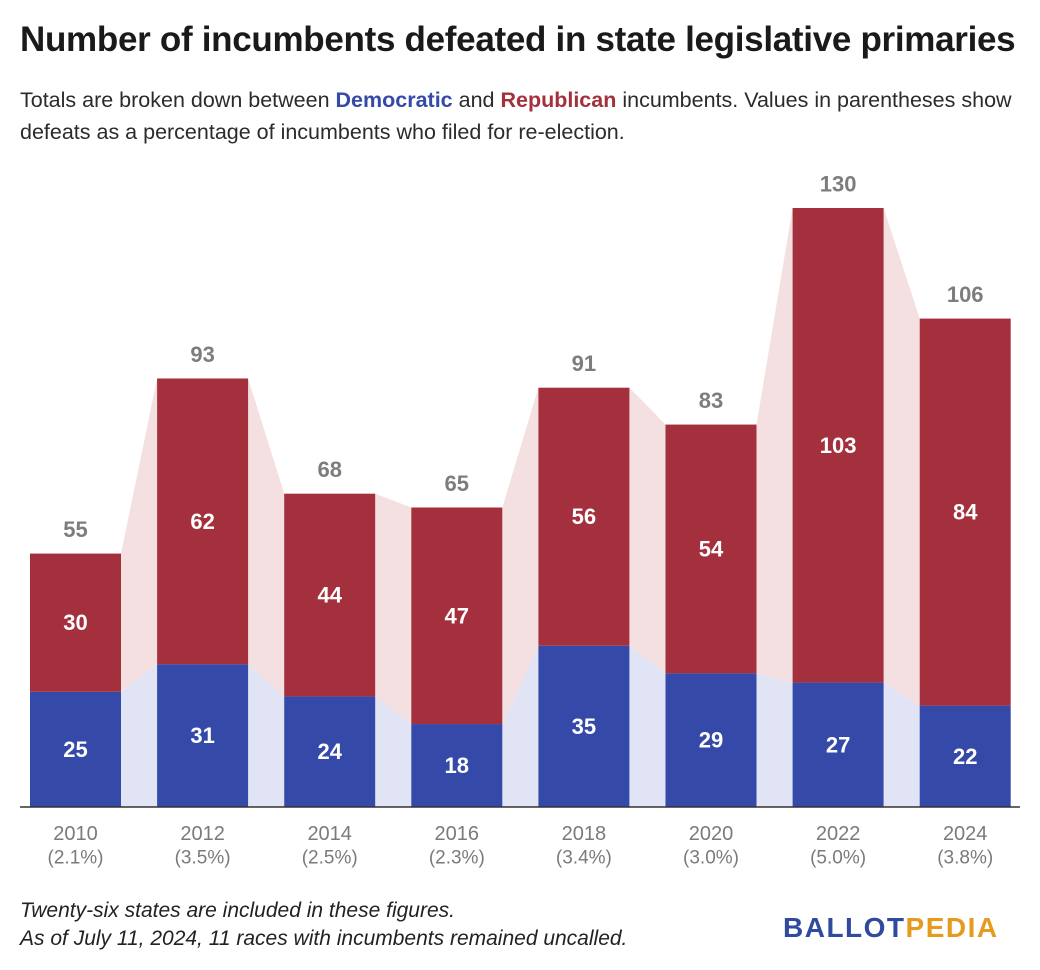 The image size is (1040, 970). I want to click on data-label-democratic: 18, so click(457, 765).